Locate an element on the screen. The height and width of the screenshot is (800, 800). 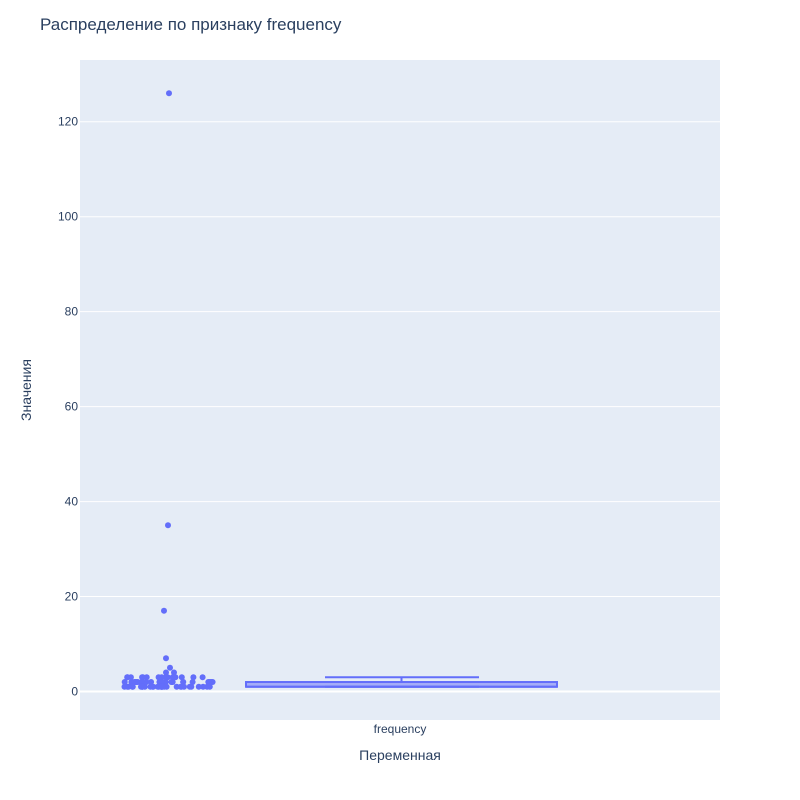
box-plot is located at coordinates (401, 682).